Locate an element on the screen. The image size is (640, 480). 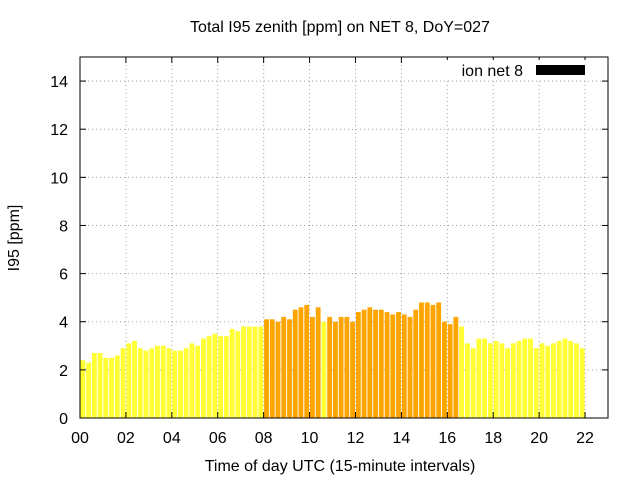
x-tick-label: 04 is located at coordinates (172, 438).